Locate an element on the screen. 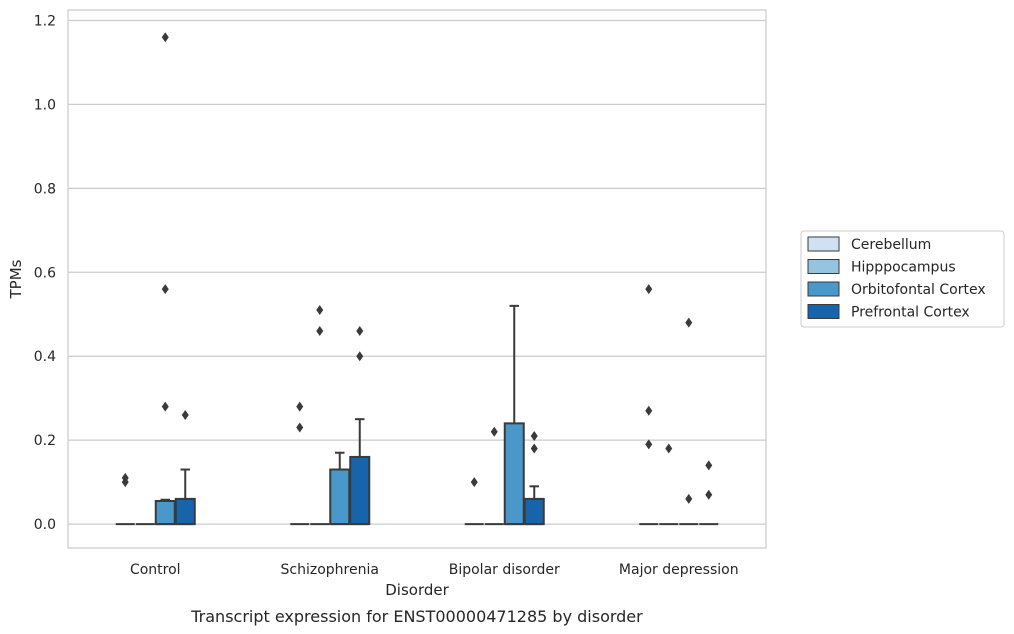 This screenshot has height=634, width=1014. y-tick-label: 0.8 is located at coordinates (45, 189).